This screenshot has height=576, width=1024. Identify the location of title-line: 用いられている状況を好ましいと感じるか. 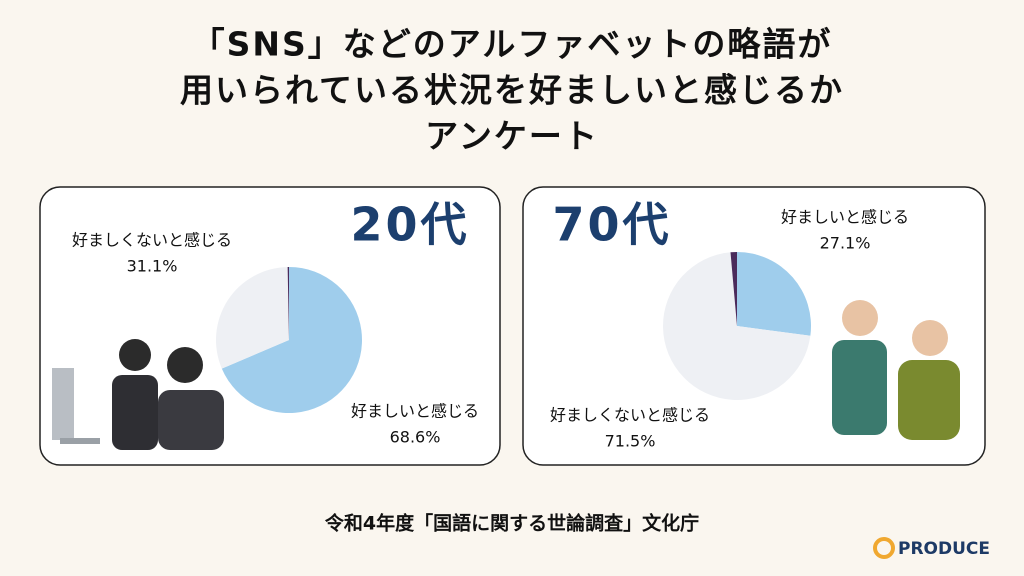
(512, 90).